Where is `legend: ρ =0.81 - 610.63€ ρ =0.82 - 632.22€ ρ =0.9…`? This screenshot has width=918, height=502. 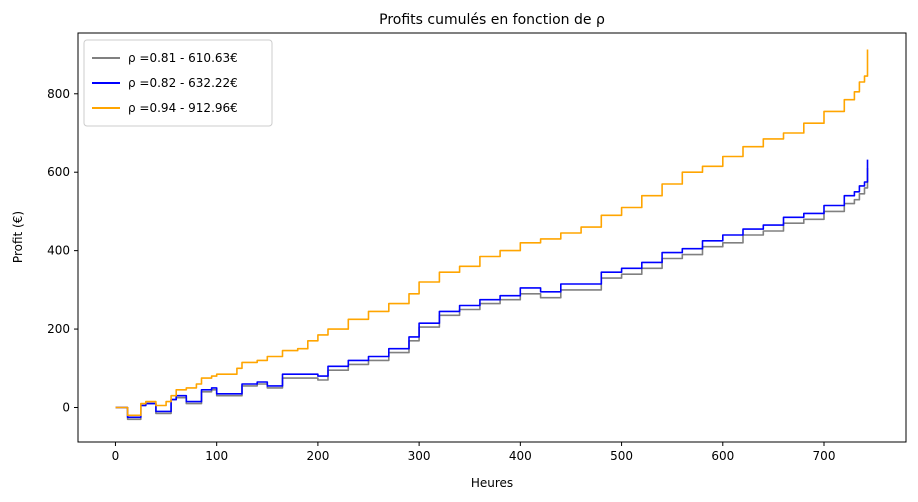 legend: ρ =0.81 - 610.63€ ρ =0.82 - 632.22€ ρ =0.9… is located at coordinates (178, 83).